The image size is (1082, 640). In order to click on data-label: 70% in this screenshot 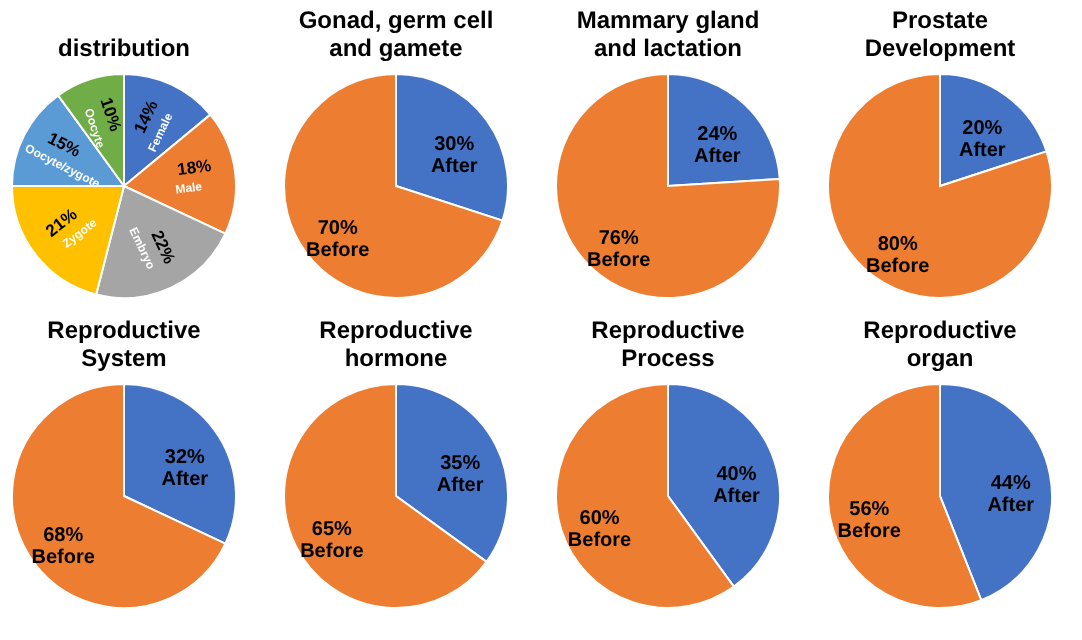, I will do `click(337, 229)`.